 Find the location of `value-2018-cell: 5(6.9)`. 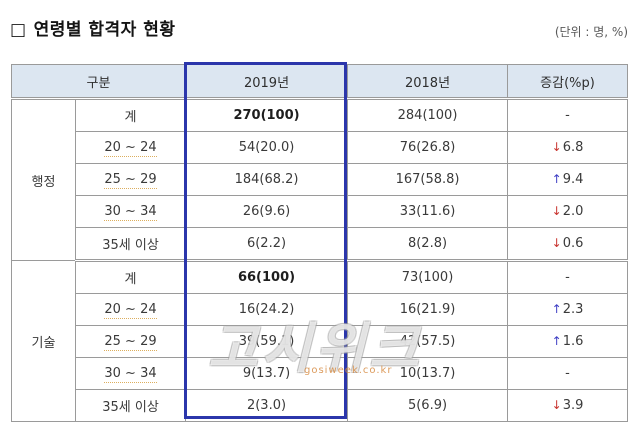

value-2018-cell: 5(6.9) is located at coordinates (428, 405).